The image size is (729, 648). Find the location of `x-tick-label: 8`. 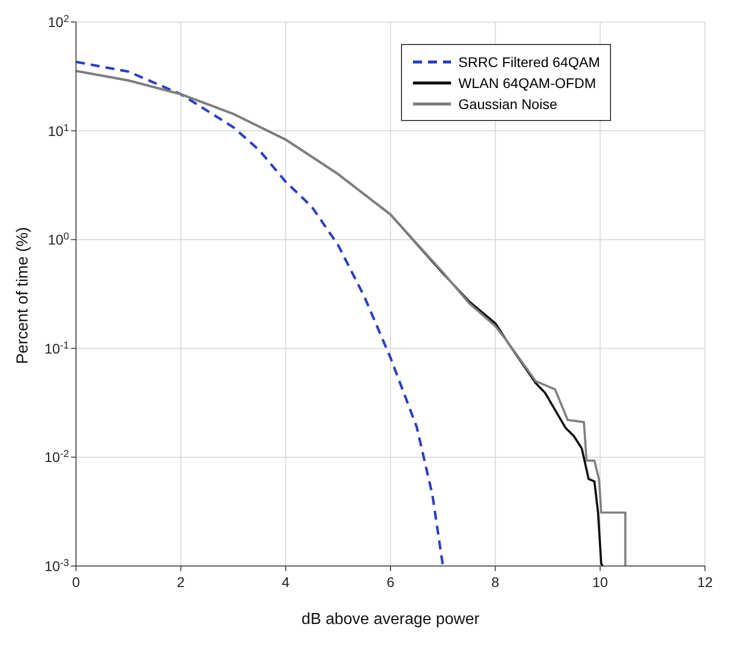

x-tick-label: 8 is located at coordinates (495, 582).